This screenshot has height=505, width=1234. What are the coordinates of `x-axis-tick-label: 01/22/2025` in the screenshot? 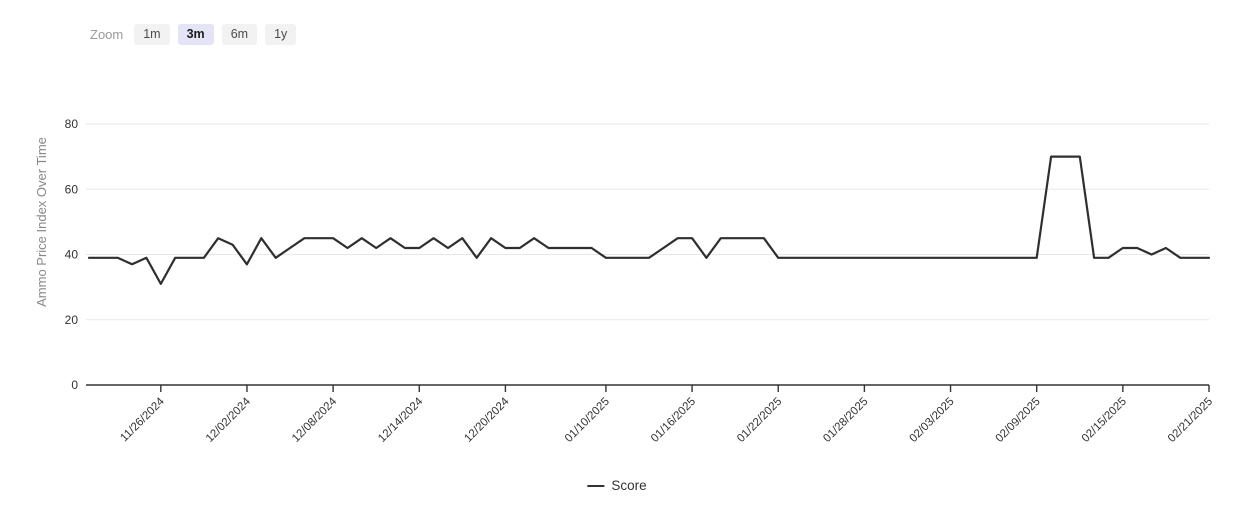 It's located at (759, 420).